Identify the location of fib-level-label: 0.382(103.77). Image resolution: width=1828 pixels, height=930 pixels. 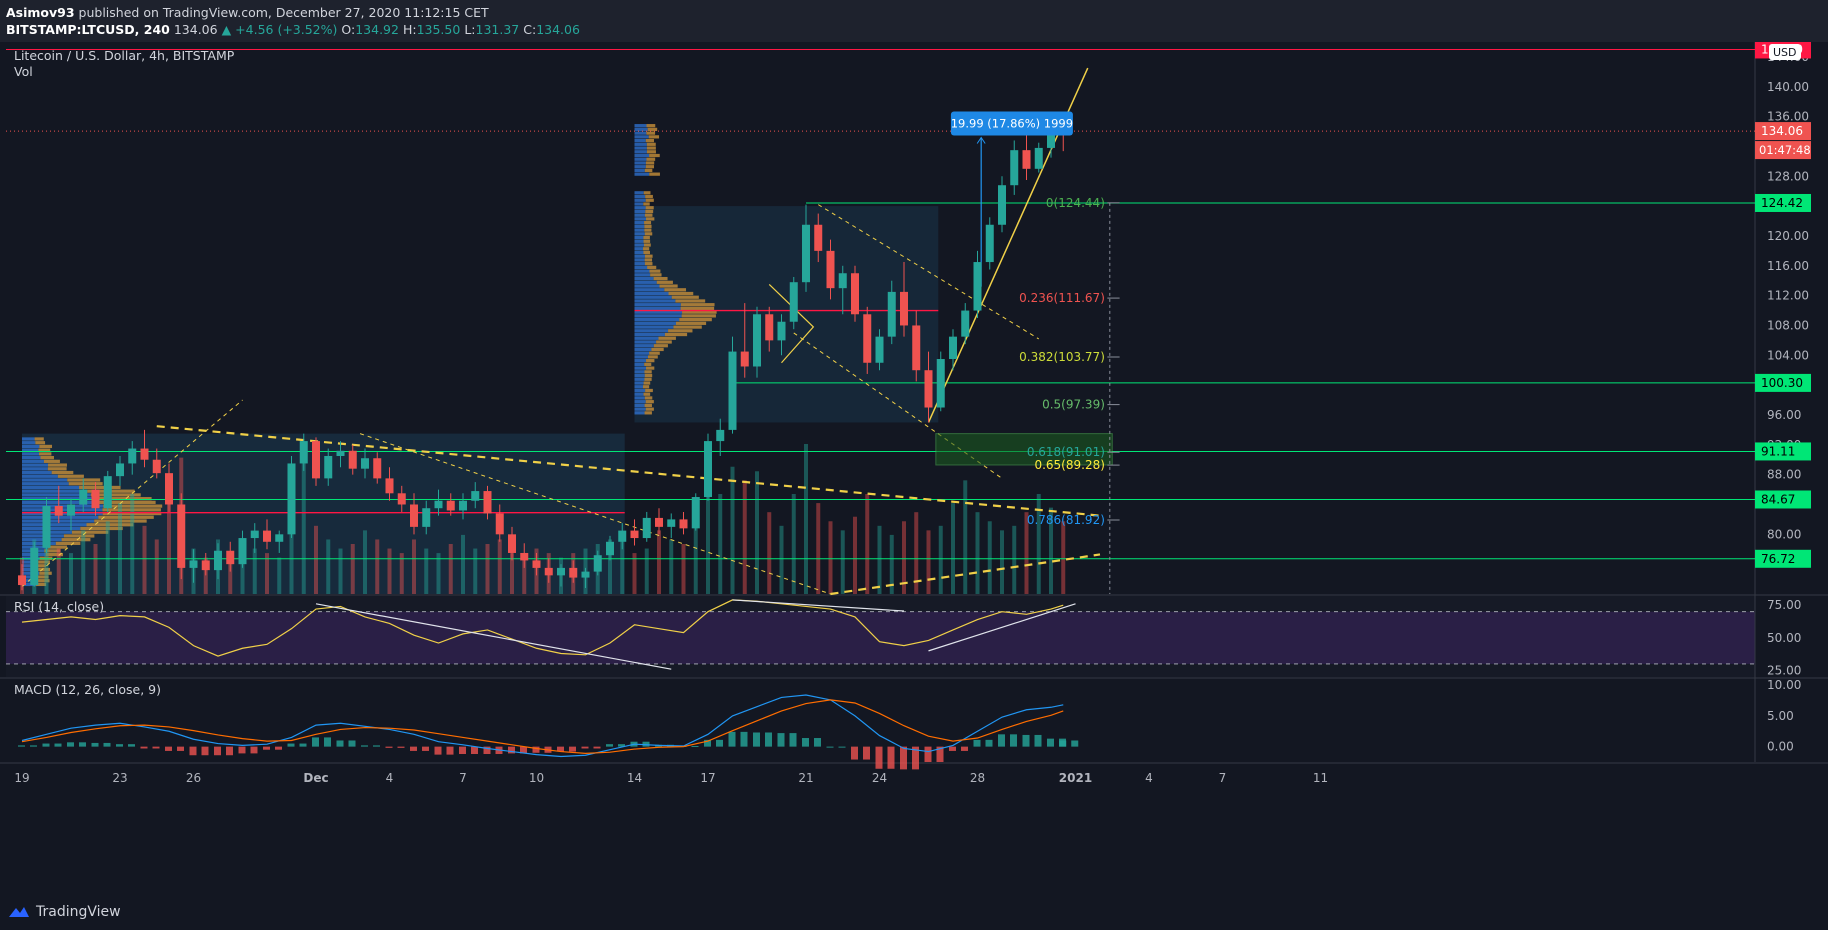
(1062, 357).